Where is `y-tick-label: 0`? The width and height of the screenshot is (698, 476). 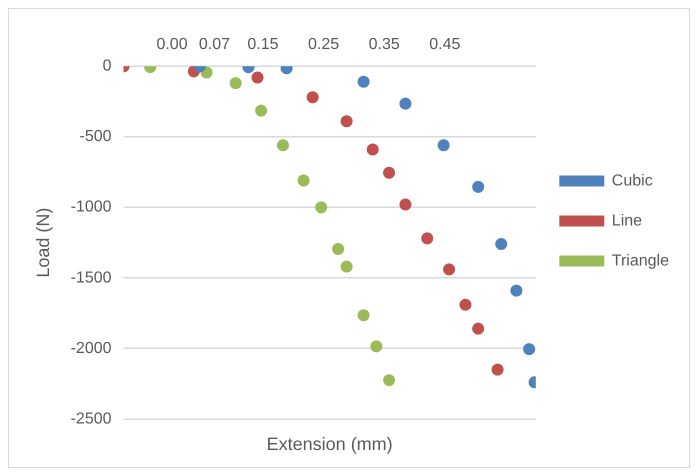
y-tick-label: 0 is located at coordinates (107, 66).